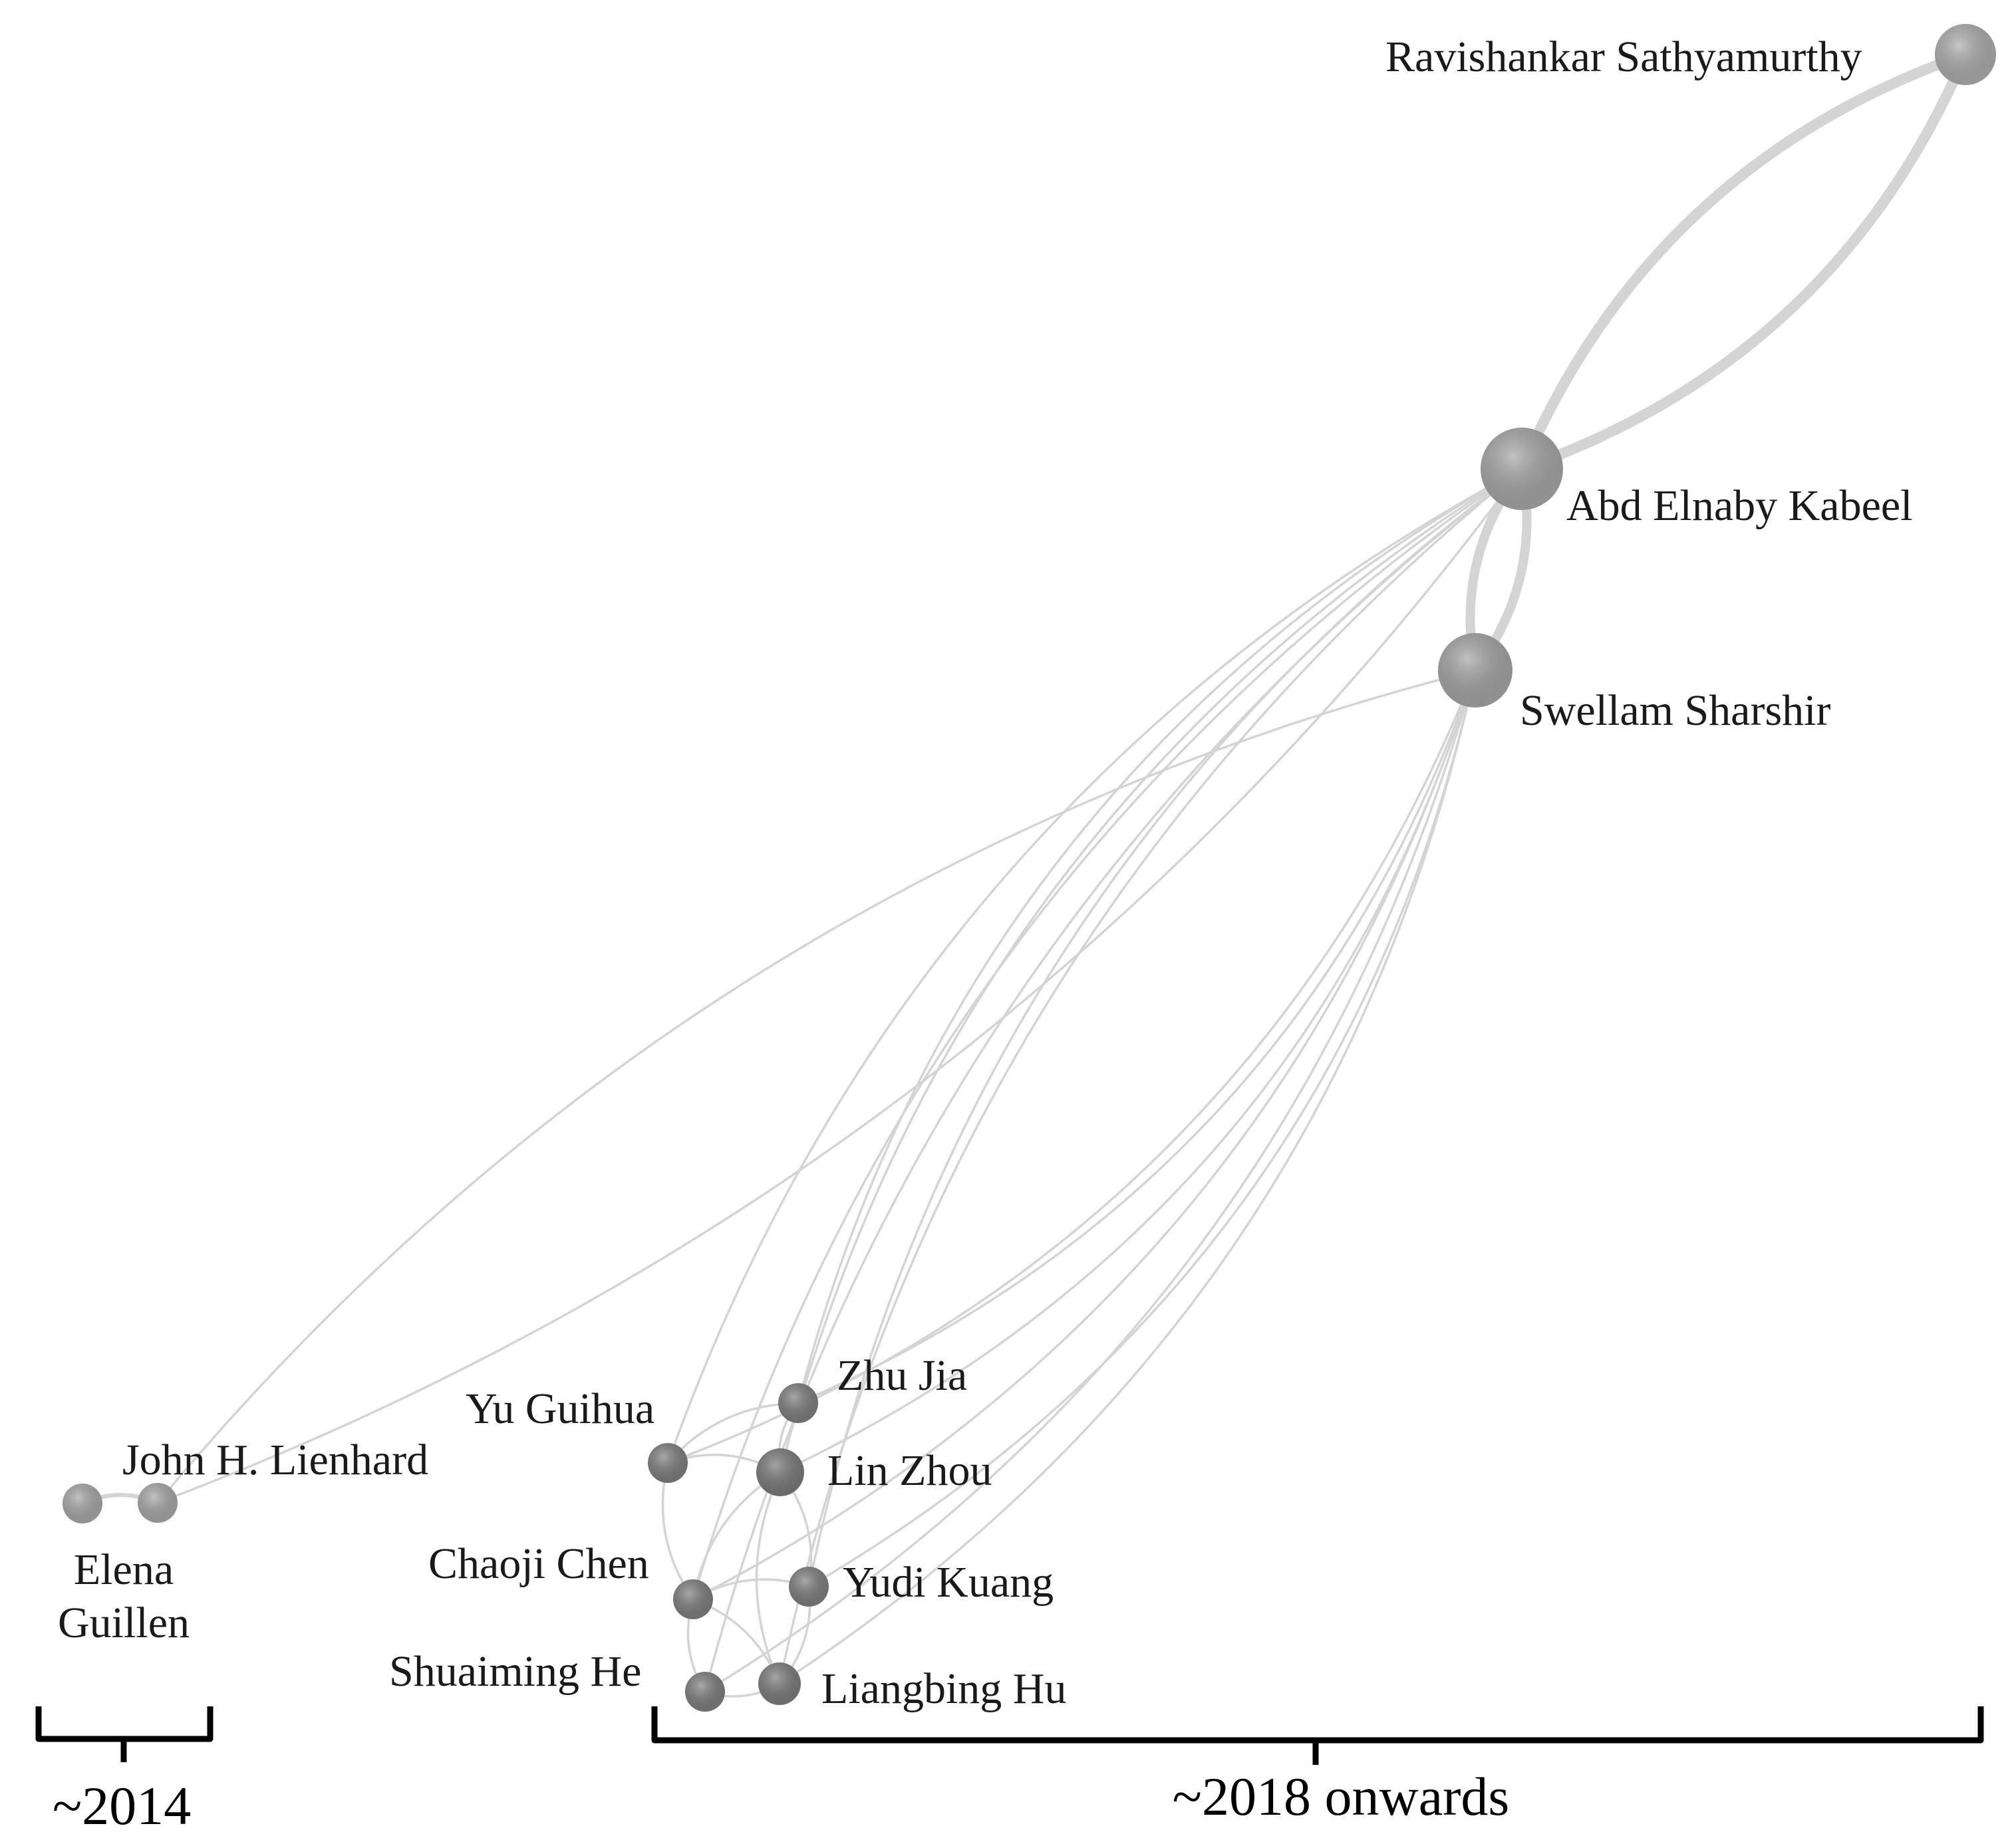  Describe the element at coordinates (82, 1503) in the screenshot. I see `node-shade-guillen` at that location.